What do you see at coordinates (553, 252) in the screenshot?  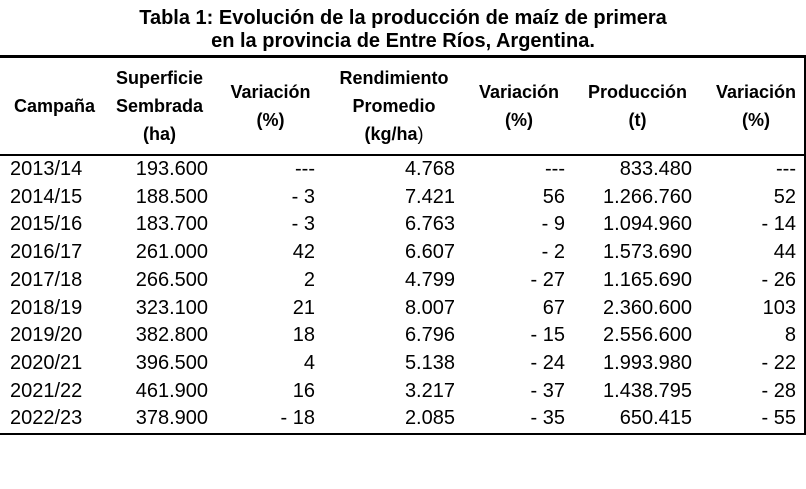 I see `cell-variacion-2: - 2` at bounding box center [553, 252].